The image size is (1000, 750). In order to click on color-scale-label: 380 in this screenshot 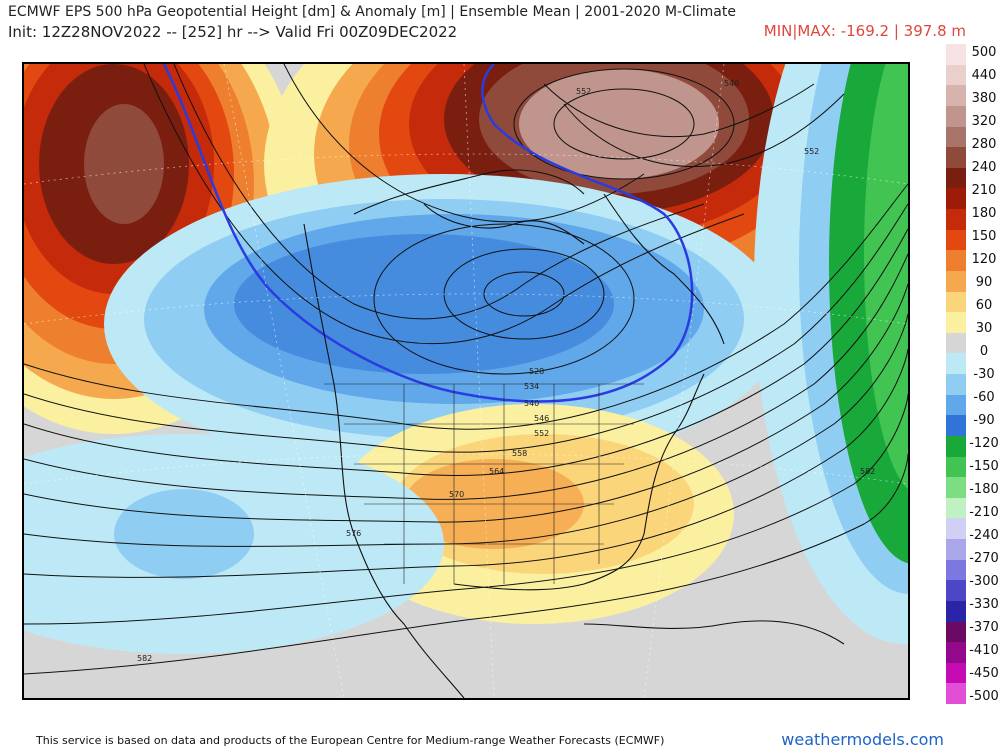, I will do `click(984, 98)`.